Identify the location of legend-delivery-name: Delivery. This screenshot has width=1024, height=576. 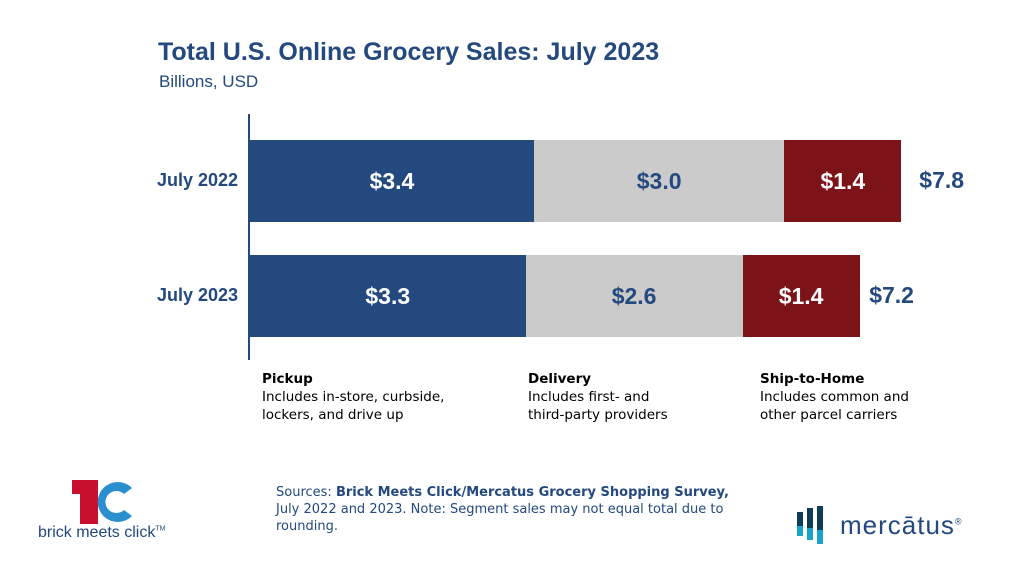
(560, 379).